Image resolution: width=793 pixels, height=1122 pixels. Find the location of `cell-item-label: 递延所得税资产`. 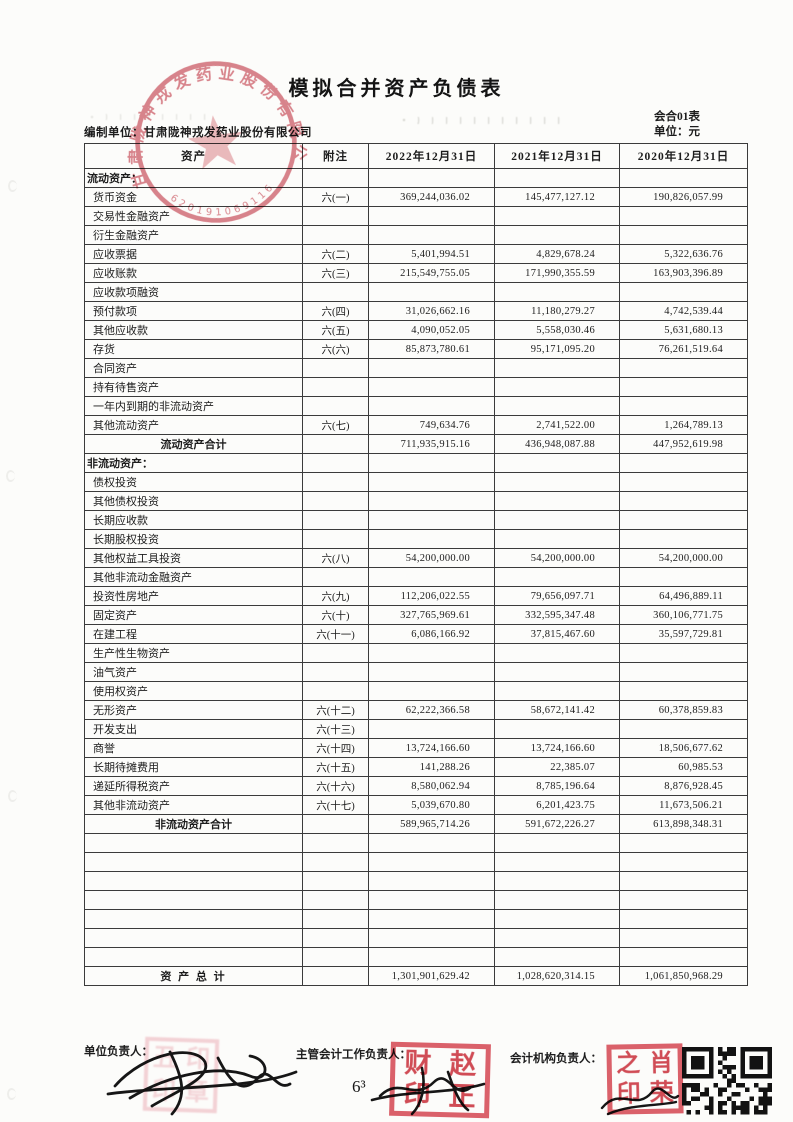

cell-item-label: 递延所得税资产 is located at coordinates (193, 786).